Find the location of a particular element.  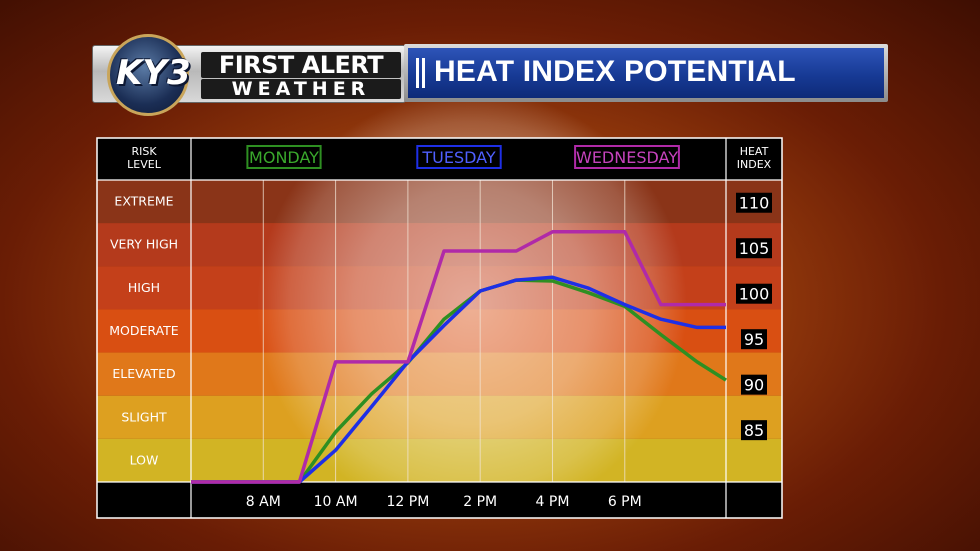

title-panel: HEAT INDEX POTENTIAL is located at coordinates (646, 73).